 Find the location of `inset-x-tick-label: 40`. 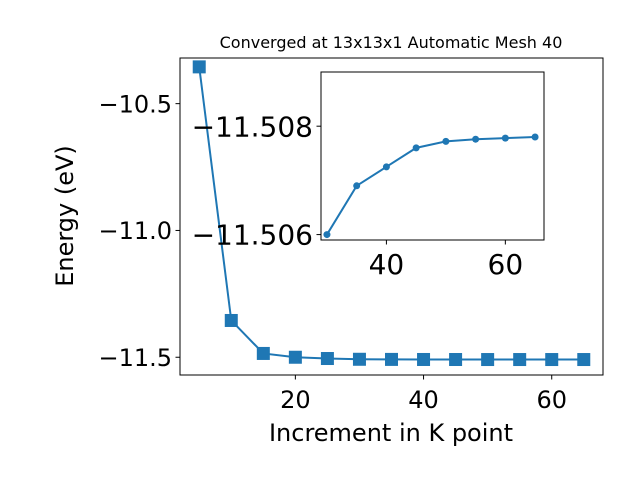

inset-x-tick-label: 40 is located at coordinates (387, 264).